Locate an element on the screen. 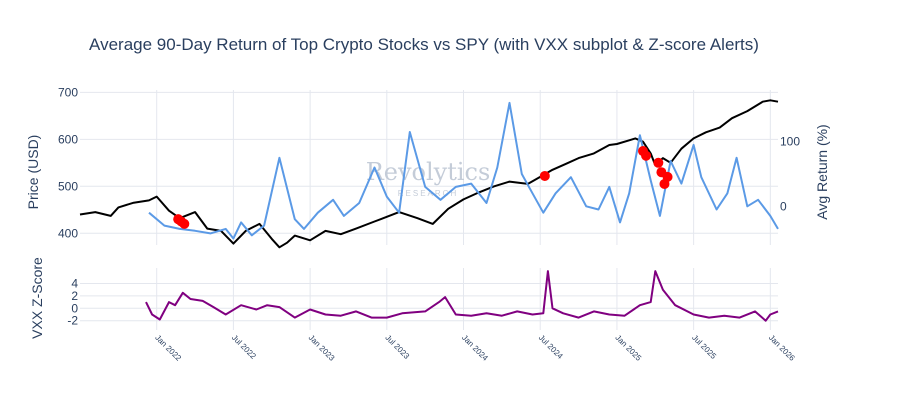 Image resolution: width=901 pixels, height=410 pixels. bottom-y-tick-label: 4 is located at coordinates (74, 284).